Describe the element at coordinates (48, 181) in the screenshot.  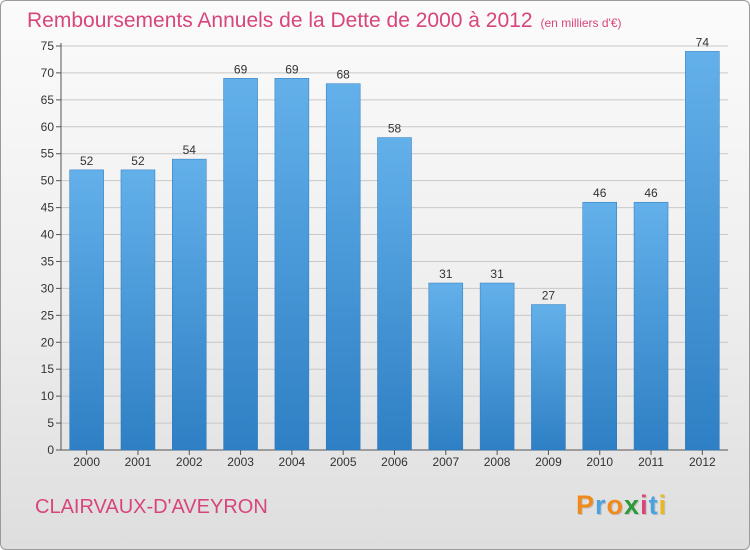
I see `y-tick-label: 50` at that location.